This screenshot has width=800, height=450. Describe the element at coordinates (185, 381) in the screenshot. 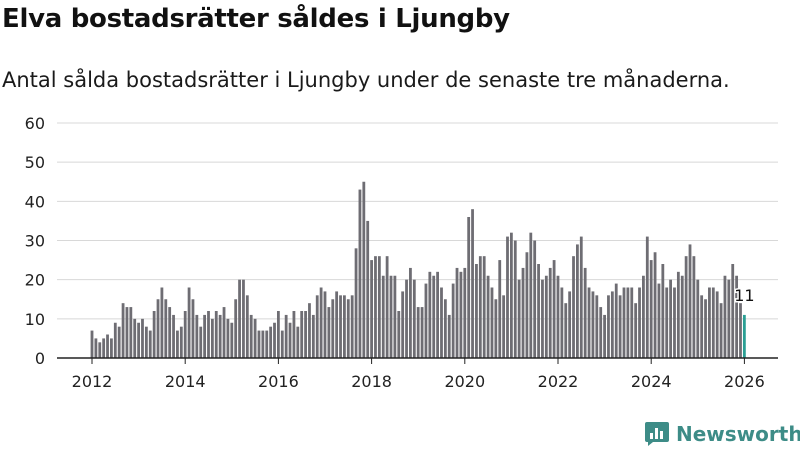

I see `x-tick-label: 2014` at that location.